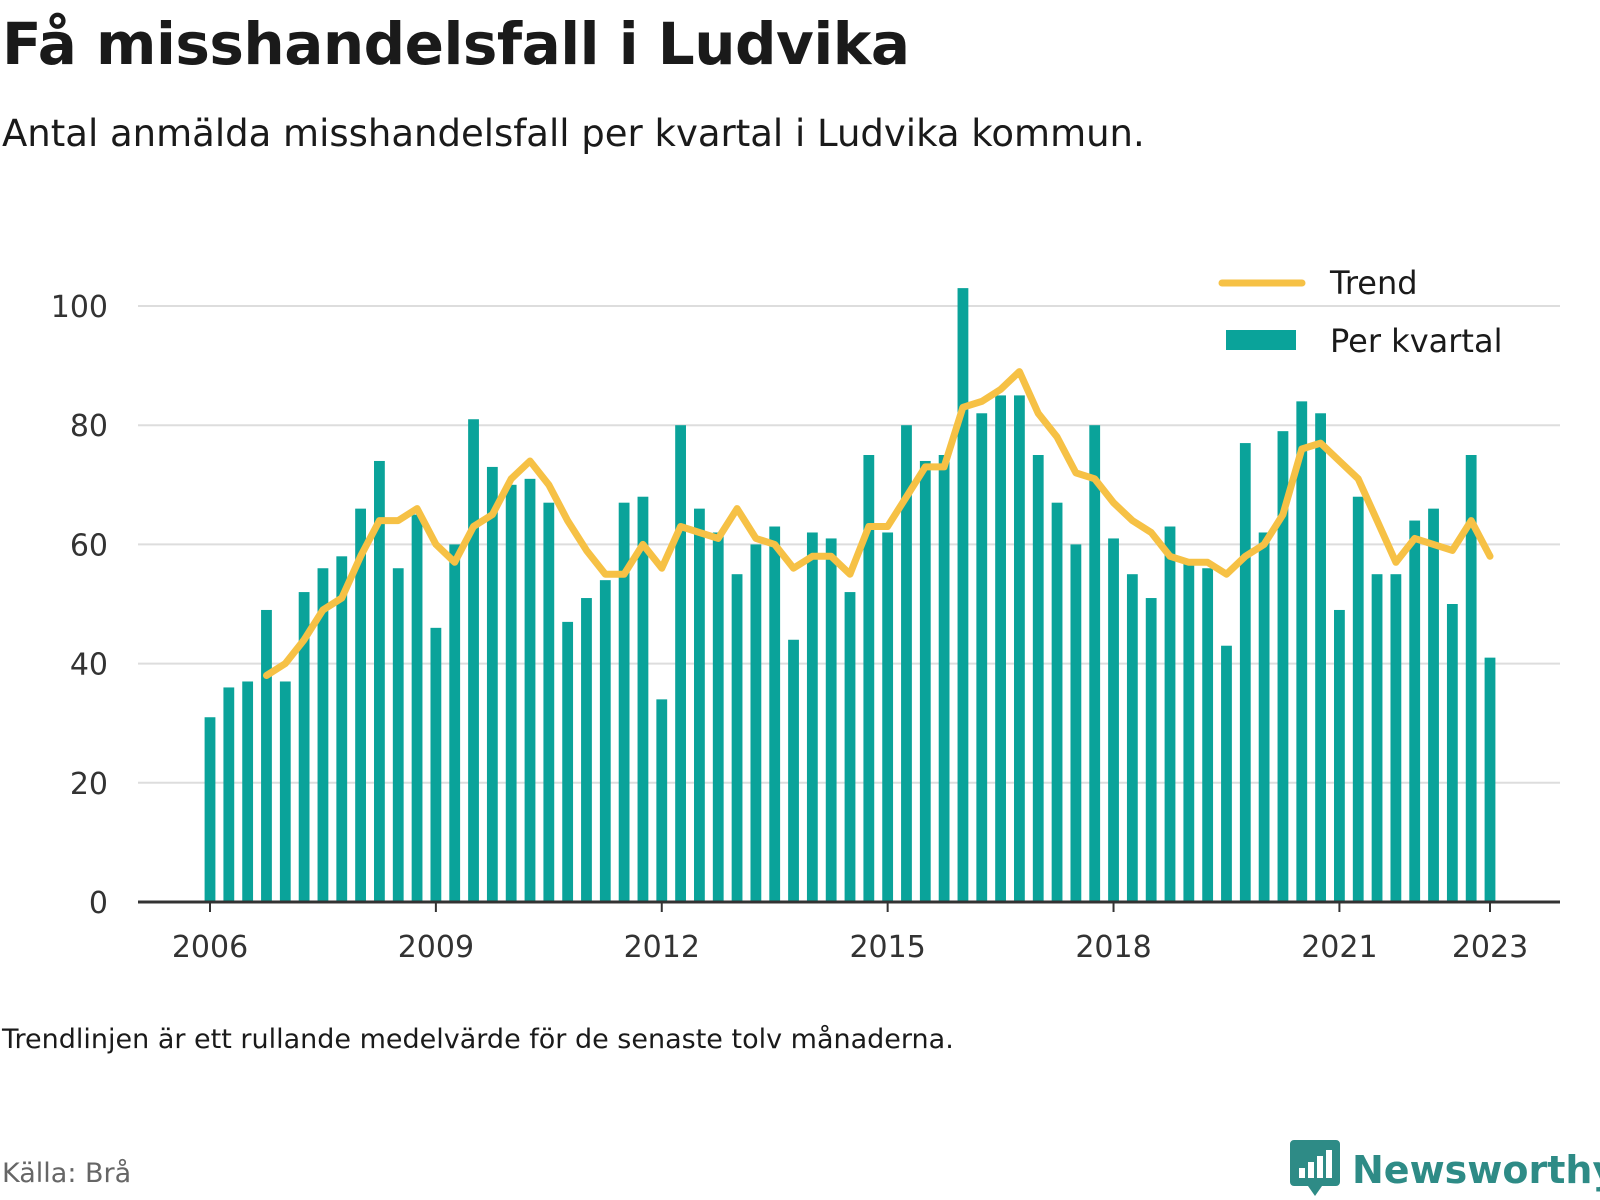  What do you see at coordinates (662, 945) in the screenshot?
I see `x-tick-label: 2012` at bounding box center [662, 945].